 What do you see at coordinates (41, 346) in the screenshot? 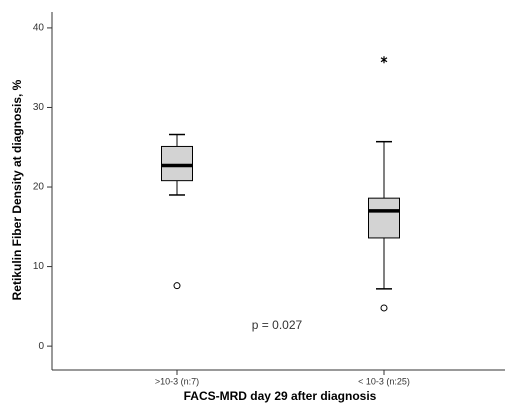
I see `y-tick-label: 0` at bounding box center [41, 346].